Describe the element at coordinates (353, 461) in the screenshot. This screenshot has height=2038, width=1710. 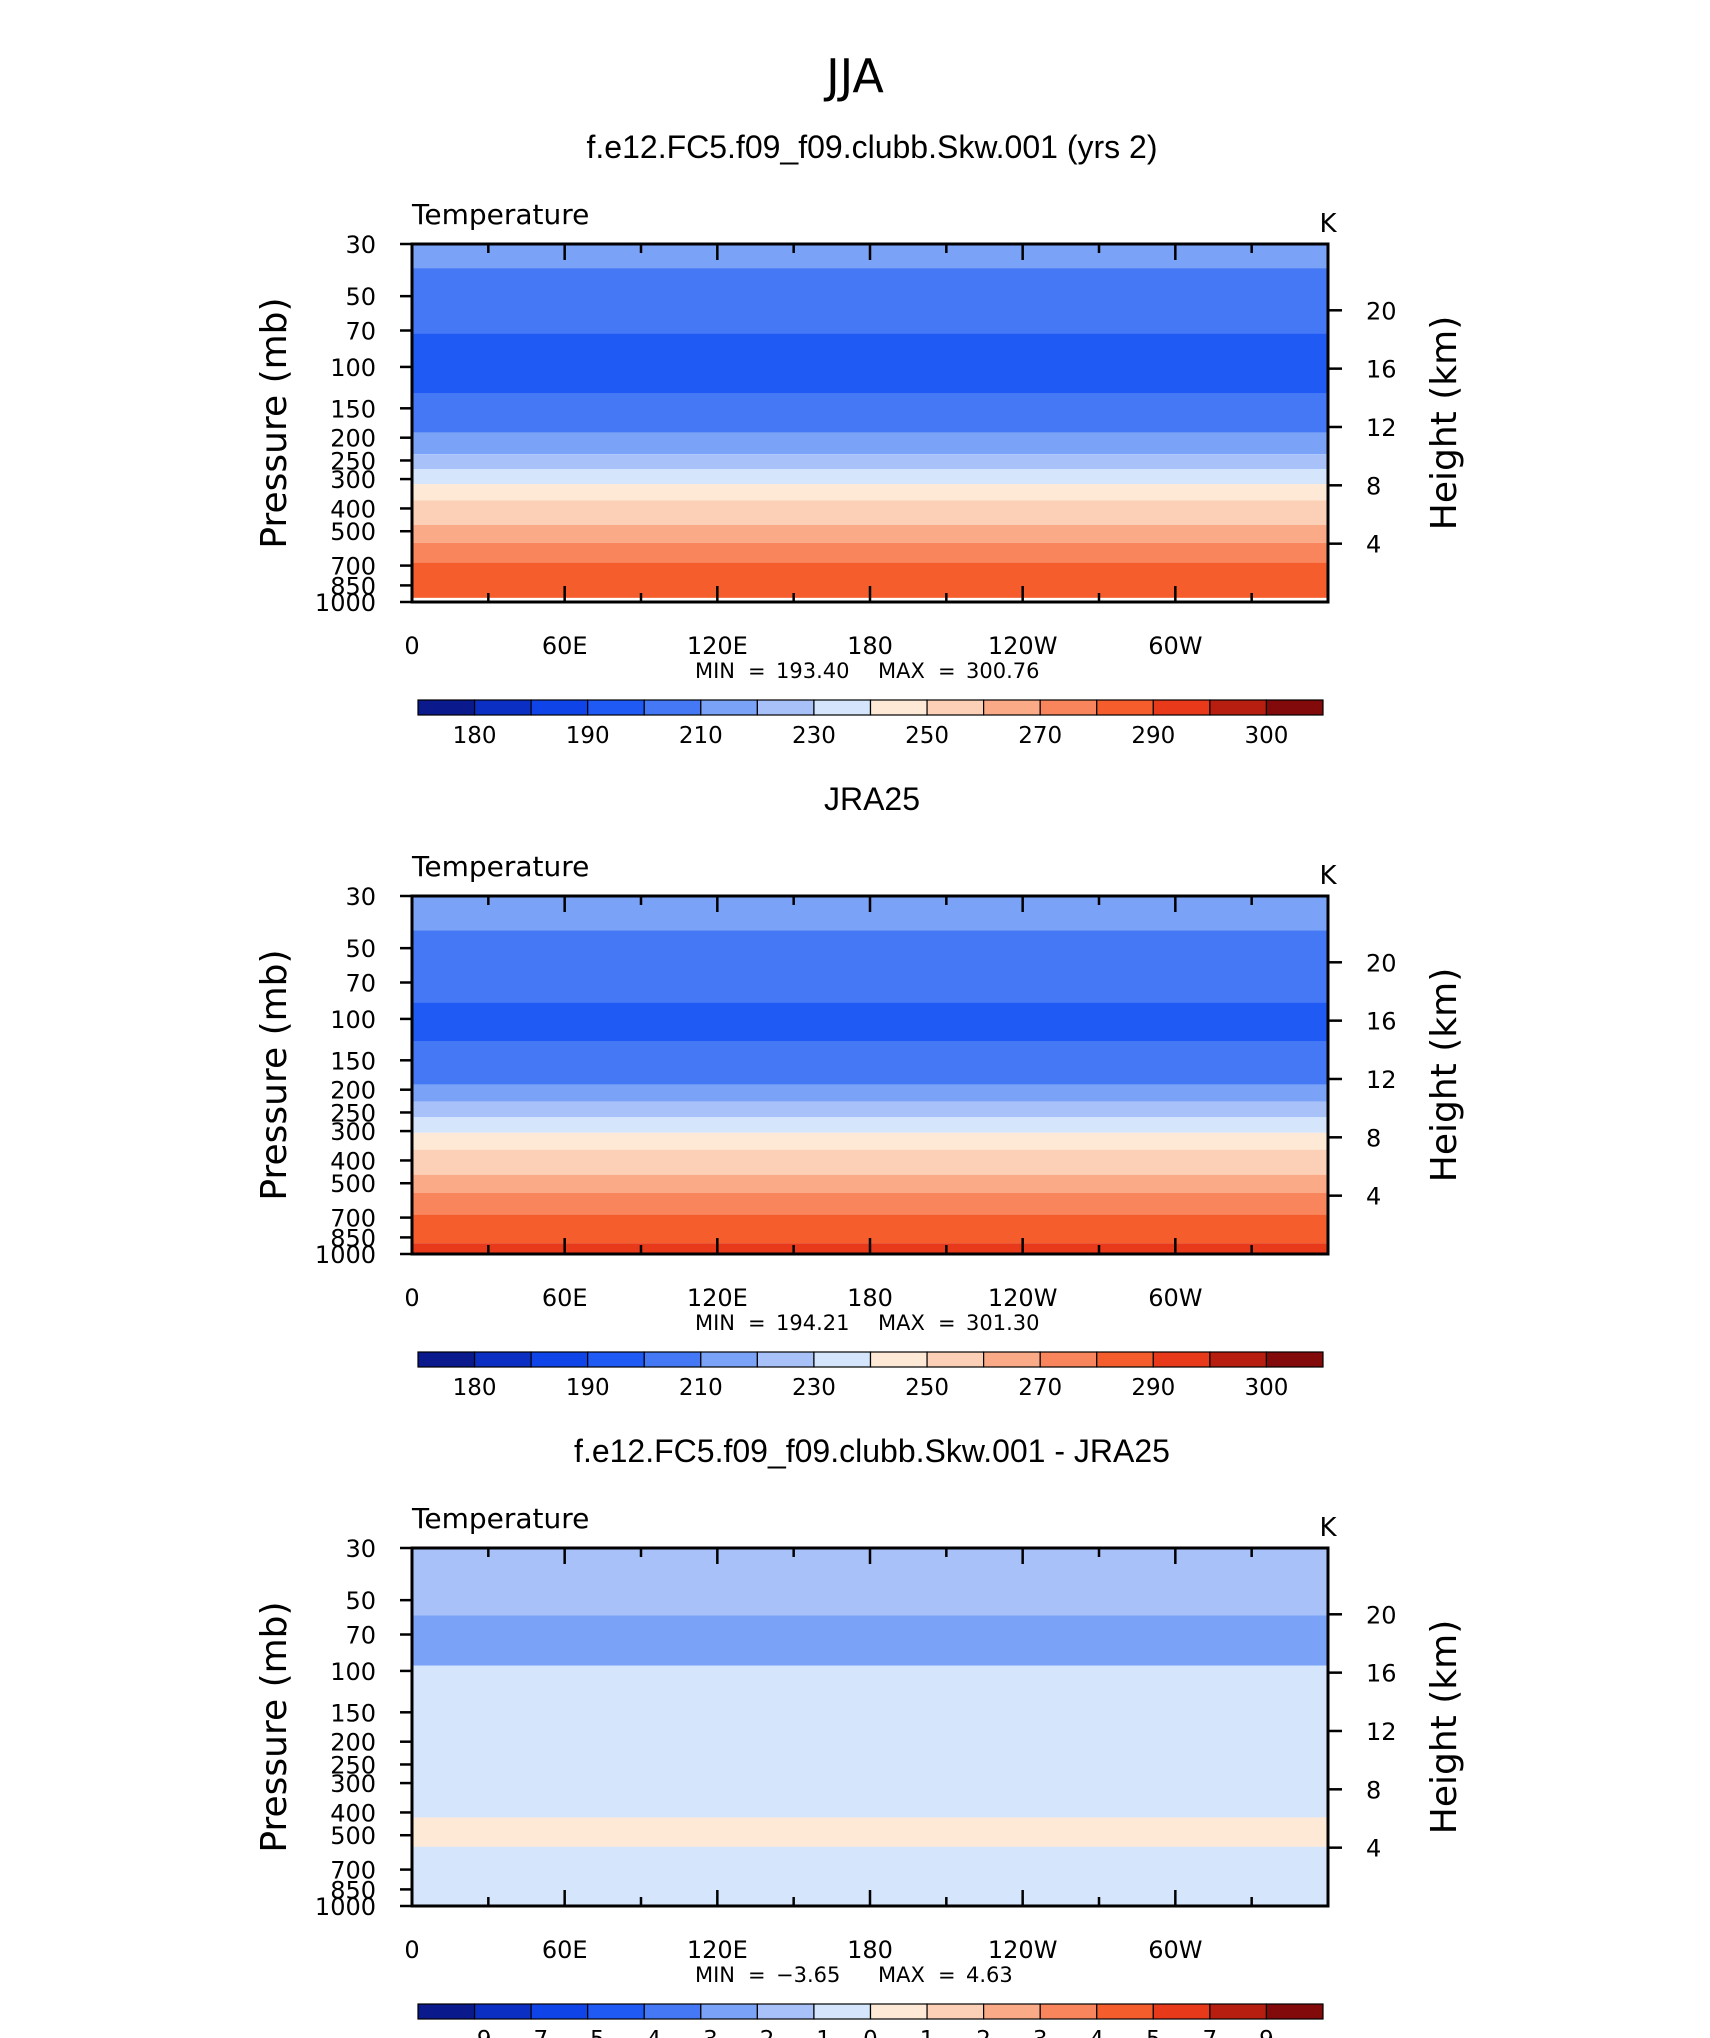
I see `y-tick-label: 250` at that location.